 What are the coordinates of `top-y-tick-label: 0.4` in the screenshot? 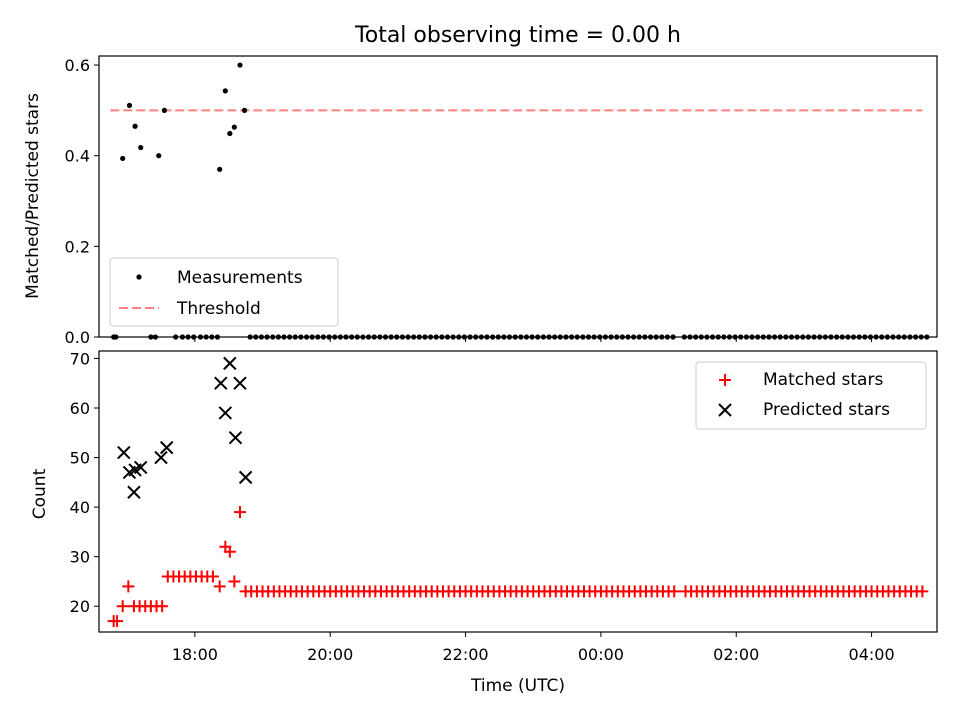 It's located at (77, 156).